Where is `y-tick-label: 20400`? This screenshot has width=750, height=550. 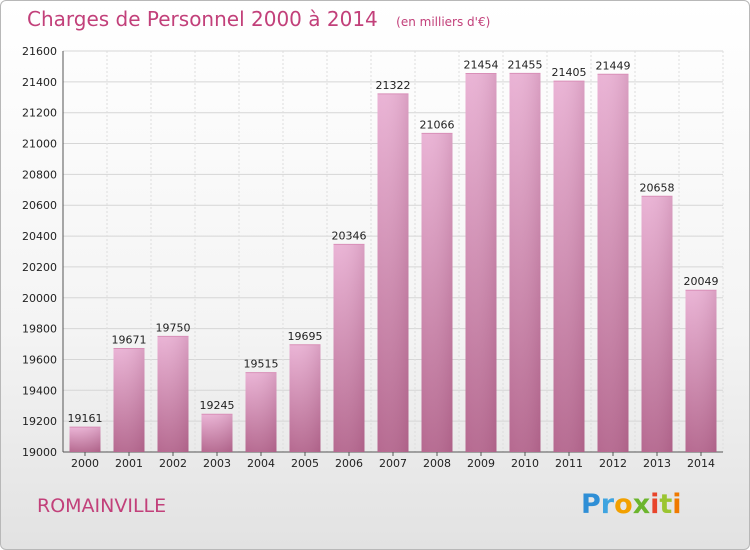 y-tick-label: 20400 is located at coordinates (39, 236).